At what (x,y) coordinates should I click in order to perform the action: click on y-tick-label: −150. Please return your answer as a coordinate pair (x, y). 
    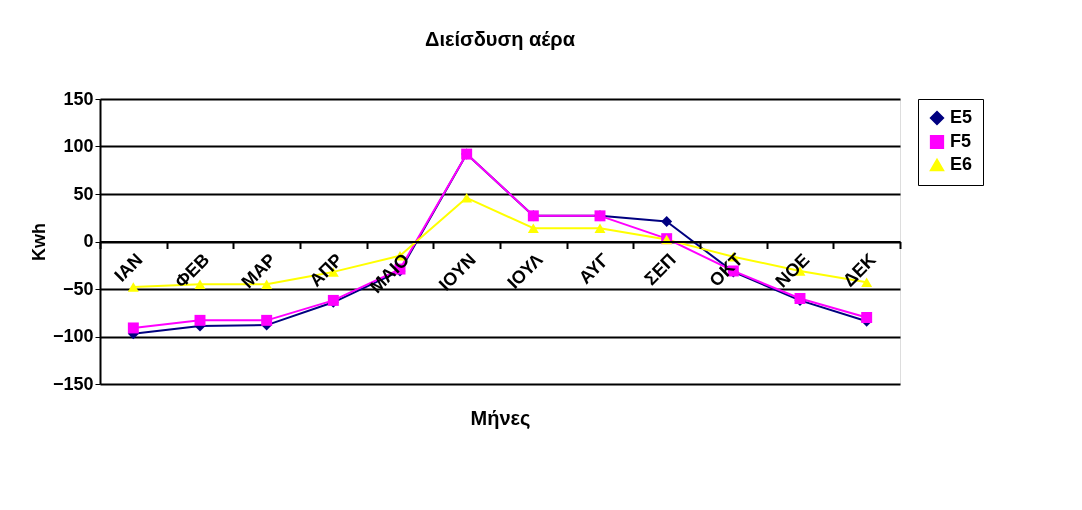
    Looking at the image, I should click on (73, 383).